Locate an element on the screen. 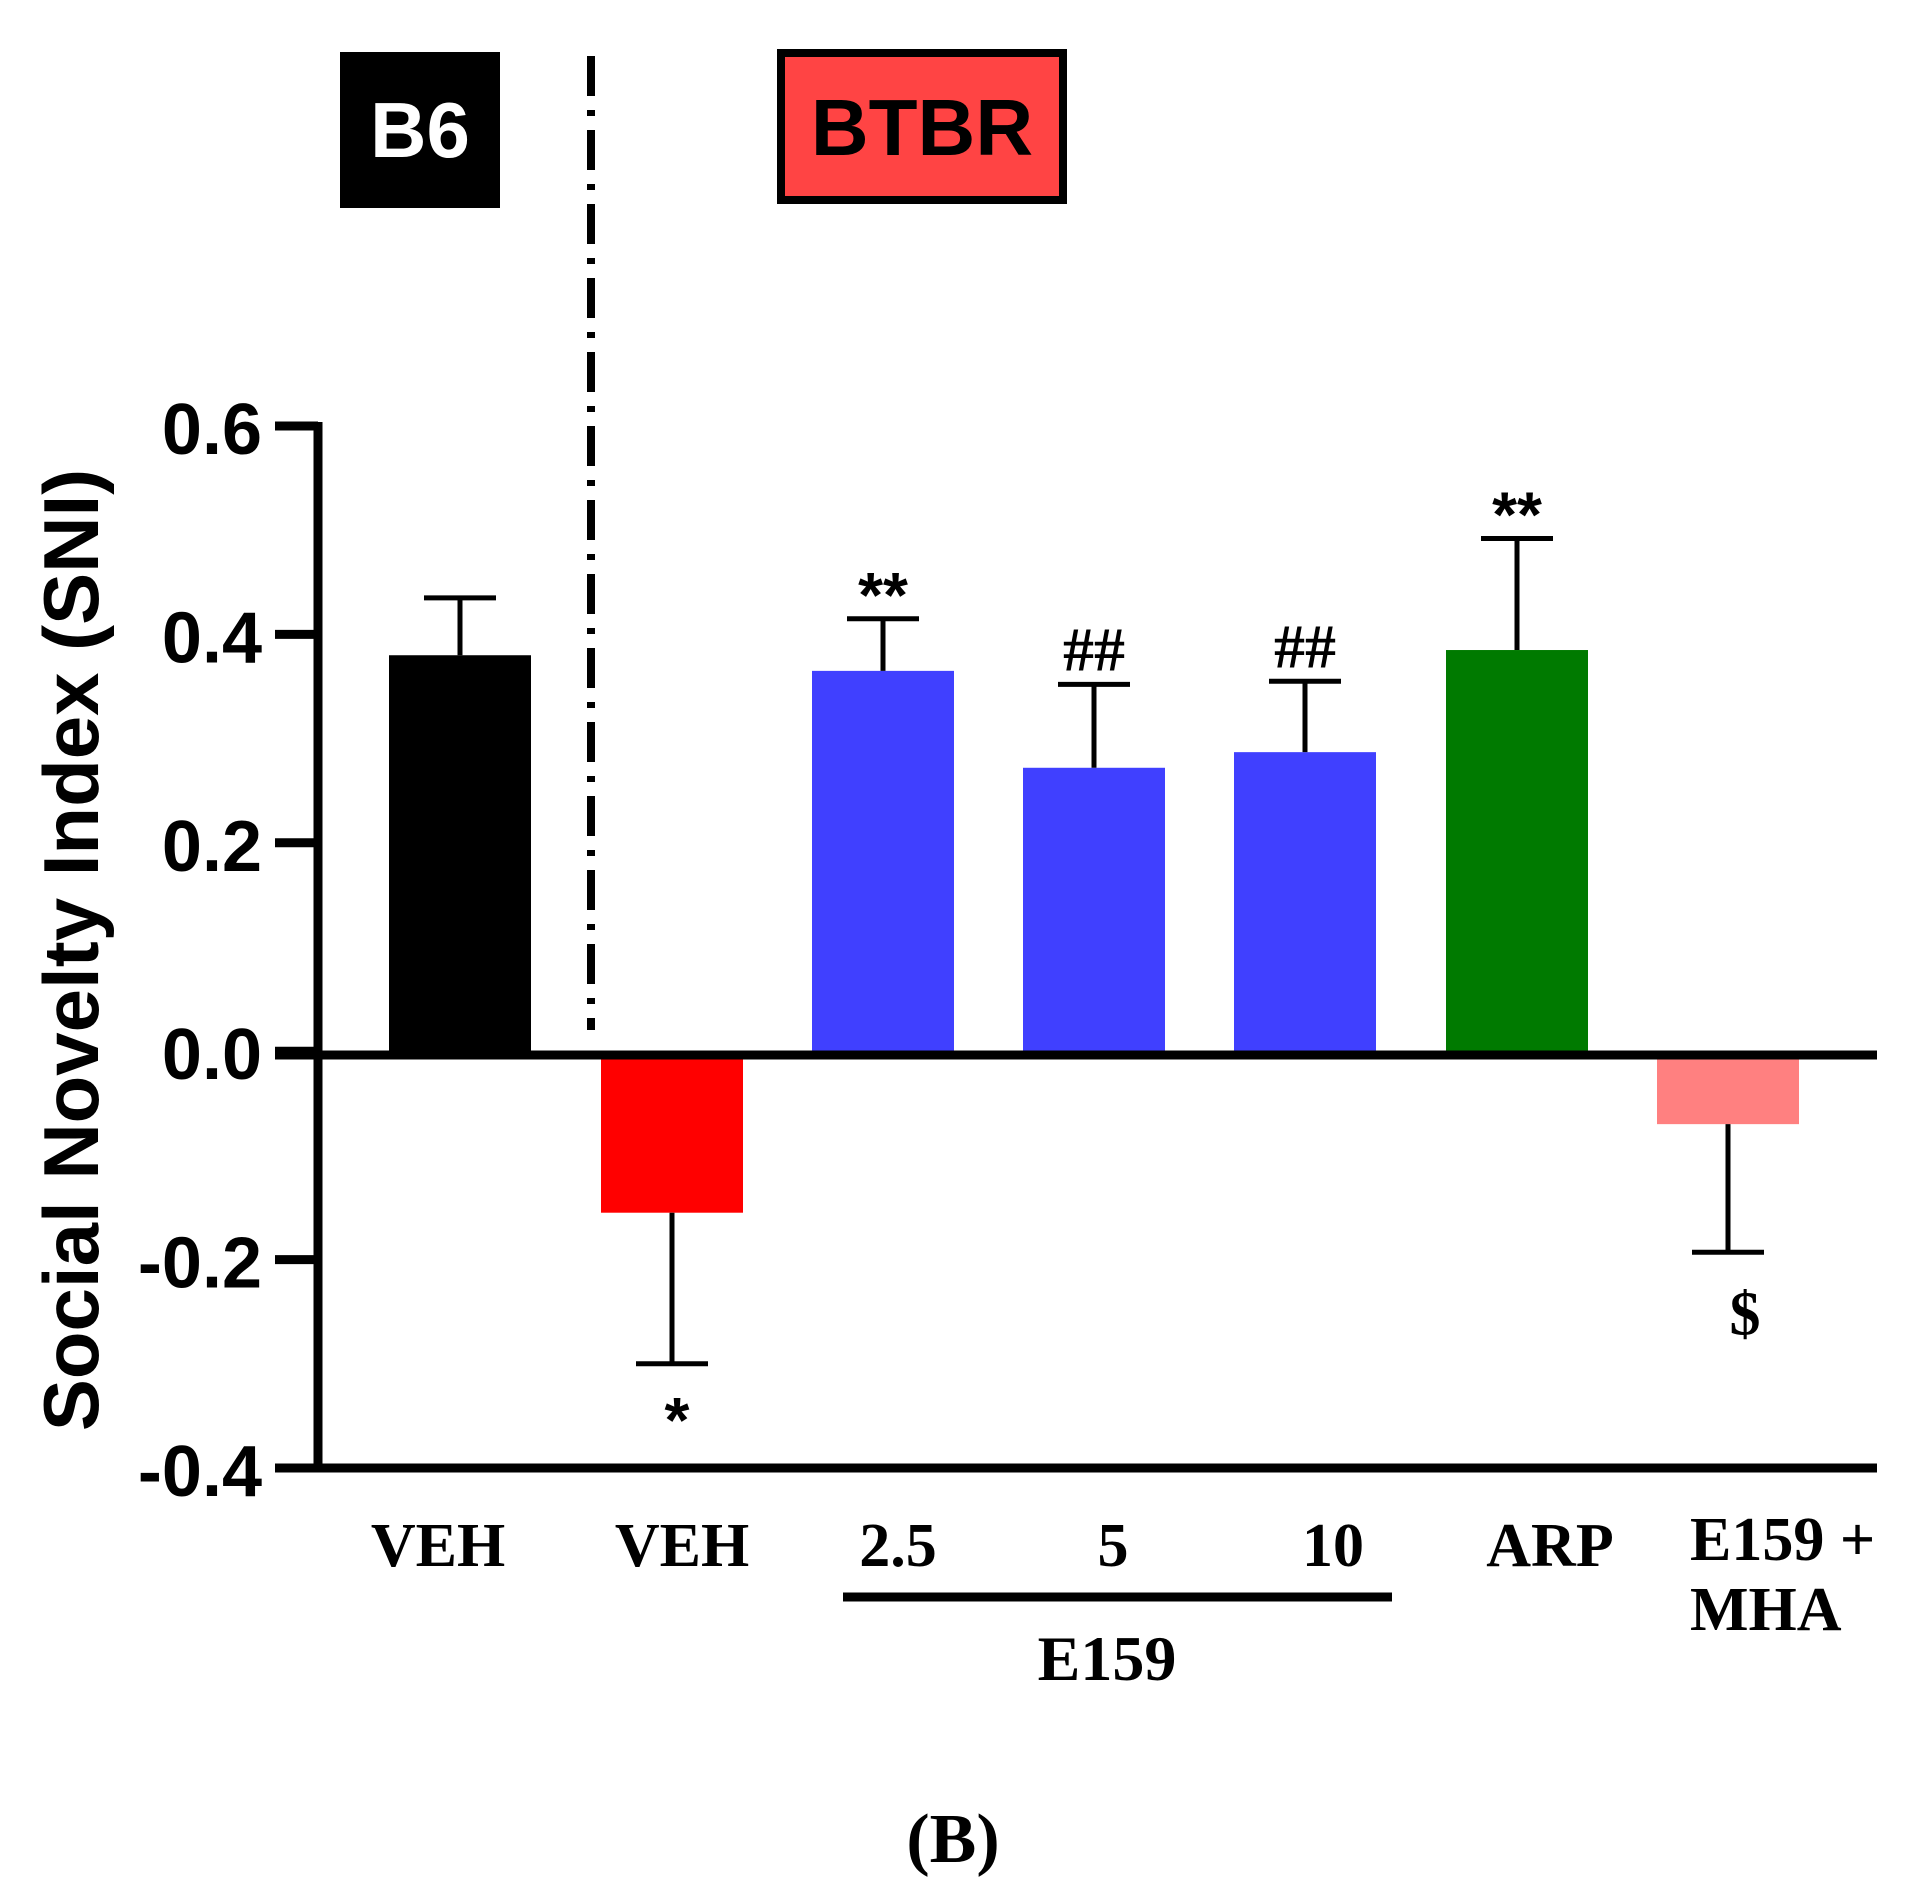 The width and height of the screenshot is (1928, 1887). y-tick-label: -0.4 is located at coordinates (200, 1472).